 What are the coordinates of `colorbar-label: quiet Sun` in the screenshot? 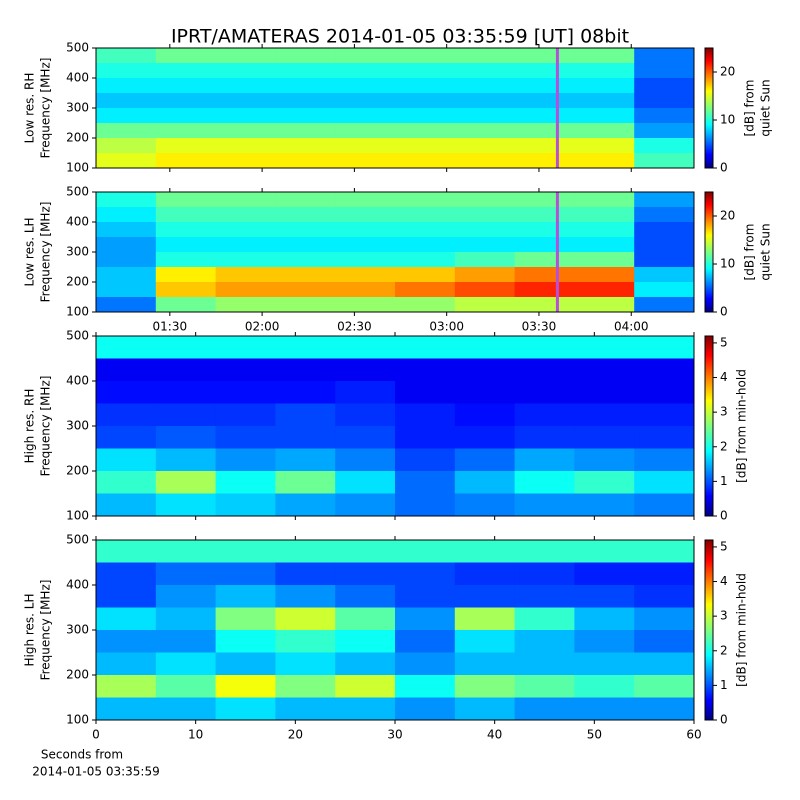 It's located at (766, 107).